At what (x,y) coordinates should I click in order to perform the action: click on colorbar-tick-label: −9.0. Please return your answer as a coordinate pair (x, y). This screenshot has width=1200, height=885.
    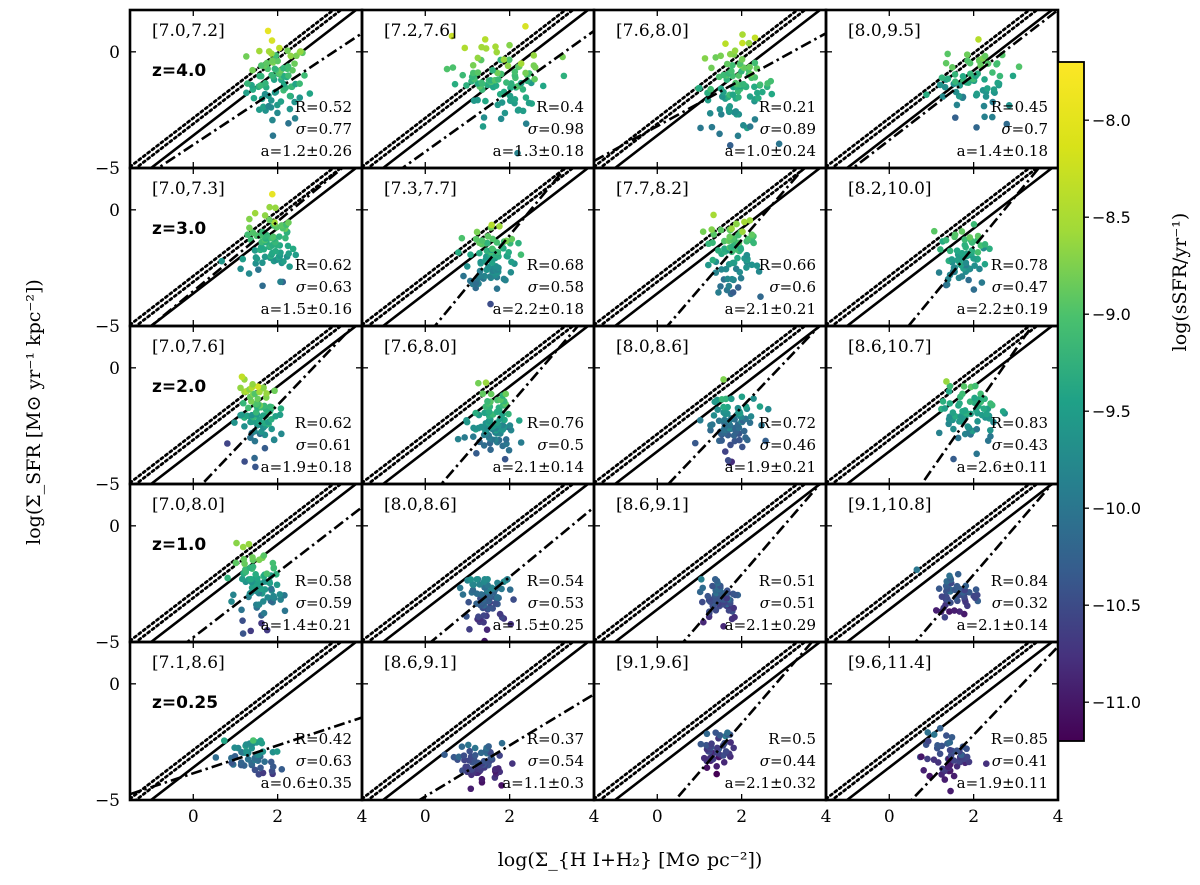
    Looking at the image, I should click on (1111, 314).